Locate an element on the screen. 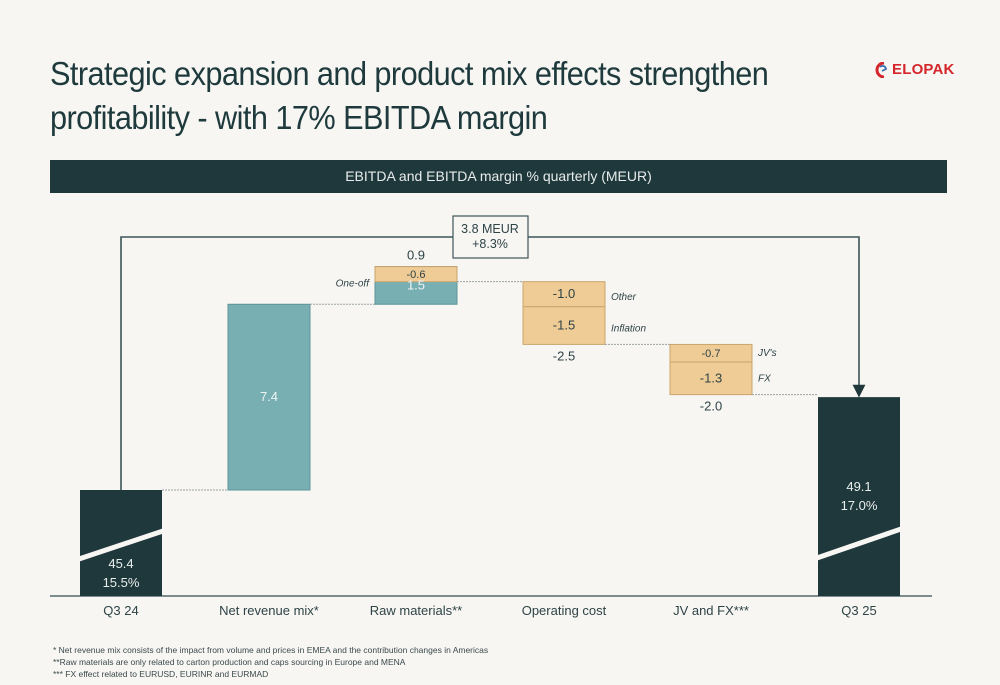  change-annotation-meur: 3.8 MEUR is located at coordinates (490, 229).